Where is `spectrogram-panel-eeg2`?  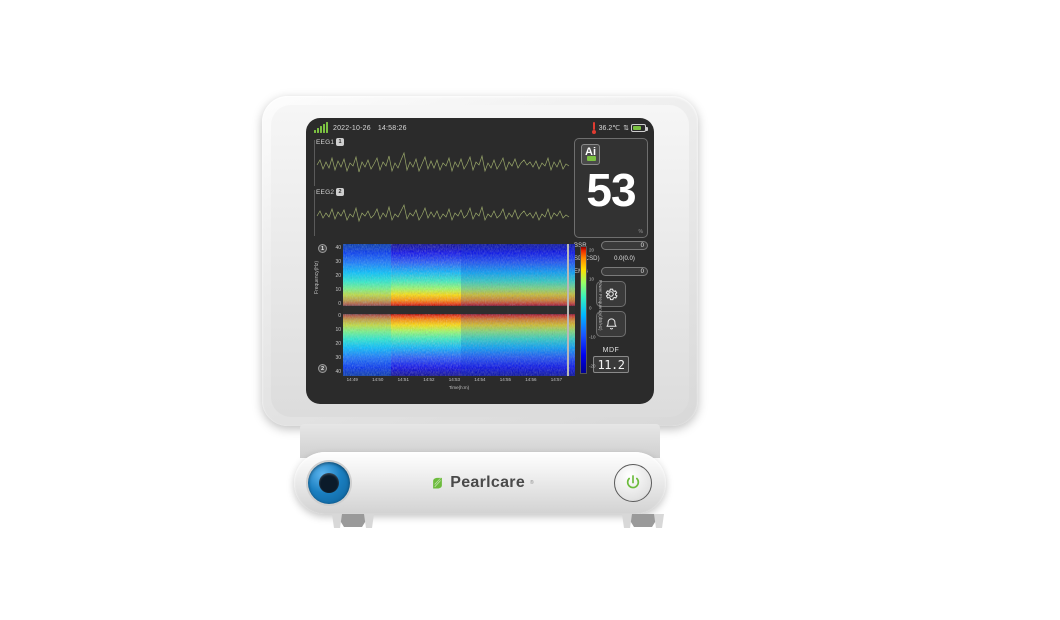 spectrogram-panel-eeg2 is located at coordinates (459, 345).